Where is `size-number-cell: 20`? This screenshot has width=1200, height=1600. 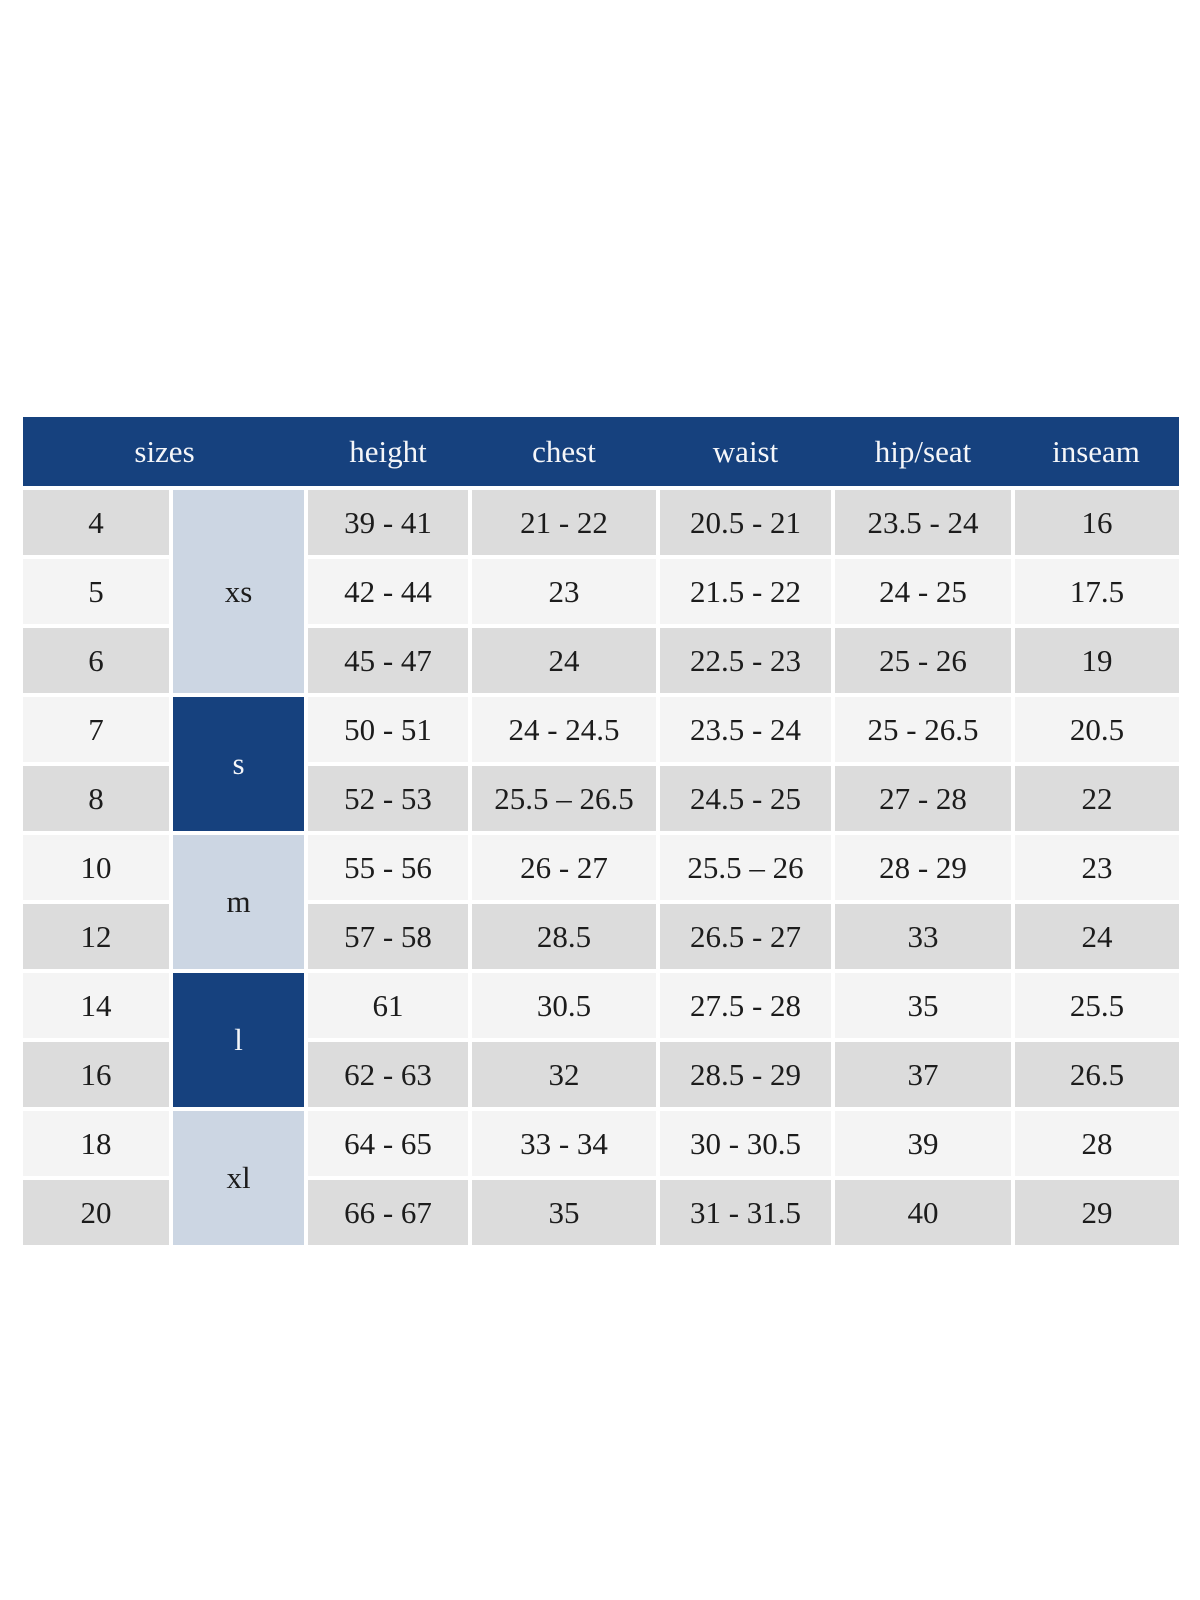 size-number-cell: 20 is located at coordinates (97, 1210).